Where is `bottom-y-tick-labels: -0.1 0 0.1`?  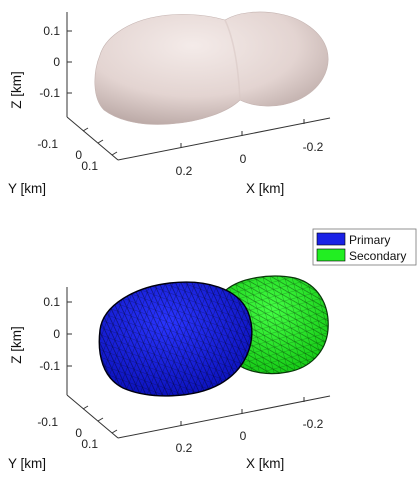 bottom-y-tick-labels: -0.1 0 0.1 is located at coordinates (67, 433).